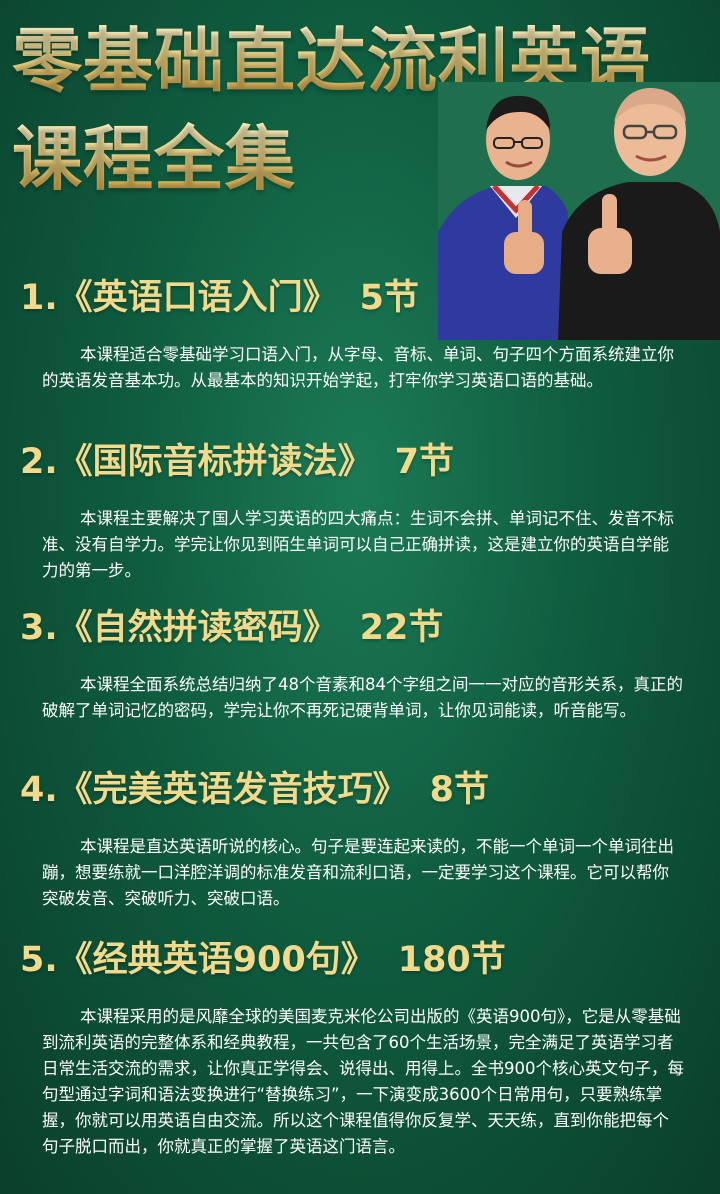 Image resolution: width=720 pixels, height=1194 pixels. I want to click on course-title: 4.《完美英语发音技巧》, so click(214, 790).